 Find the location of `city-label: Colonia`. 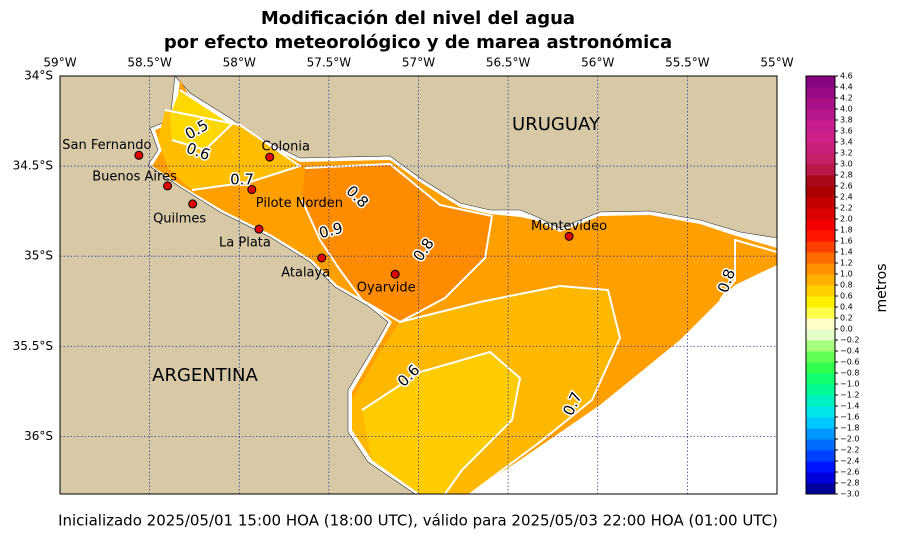

city-label: Colonia is located at coordinates (286, 147).